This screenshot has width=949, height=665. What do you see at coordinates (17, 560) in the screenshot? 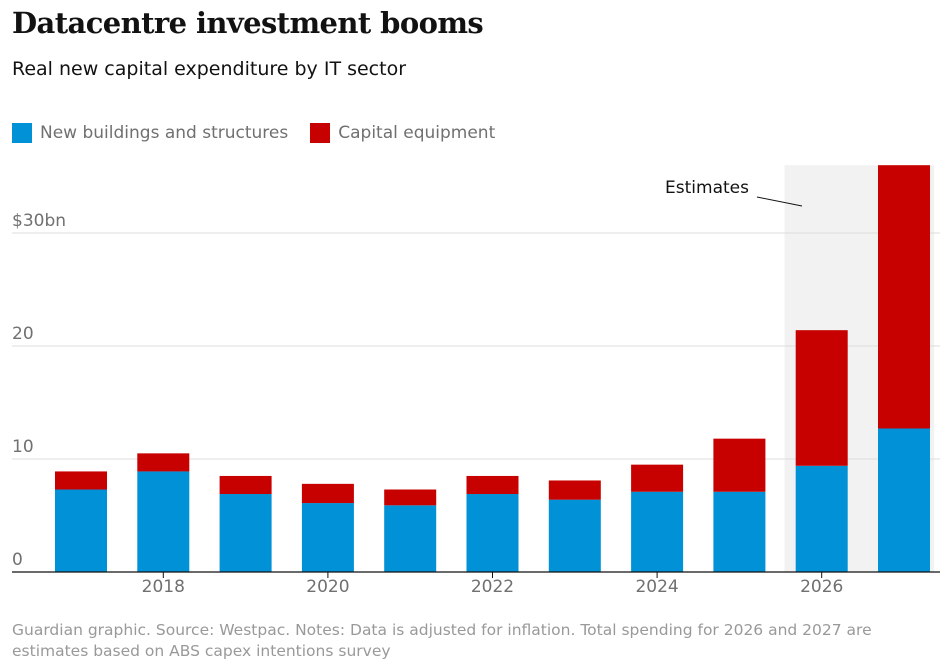
I see `y-tick-label: 0` at bounding box center [17, 560].